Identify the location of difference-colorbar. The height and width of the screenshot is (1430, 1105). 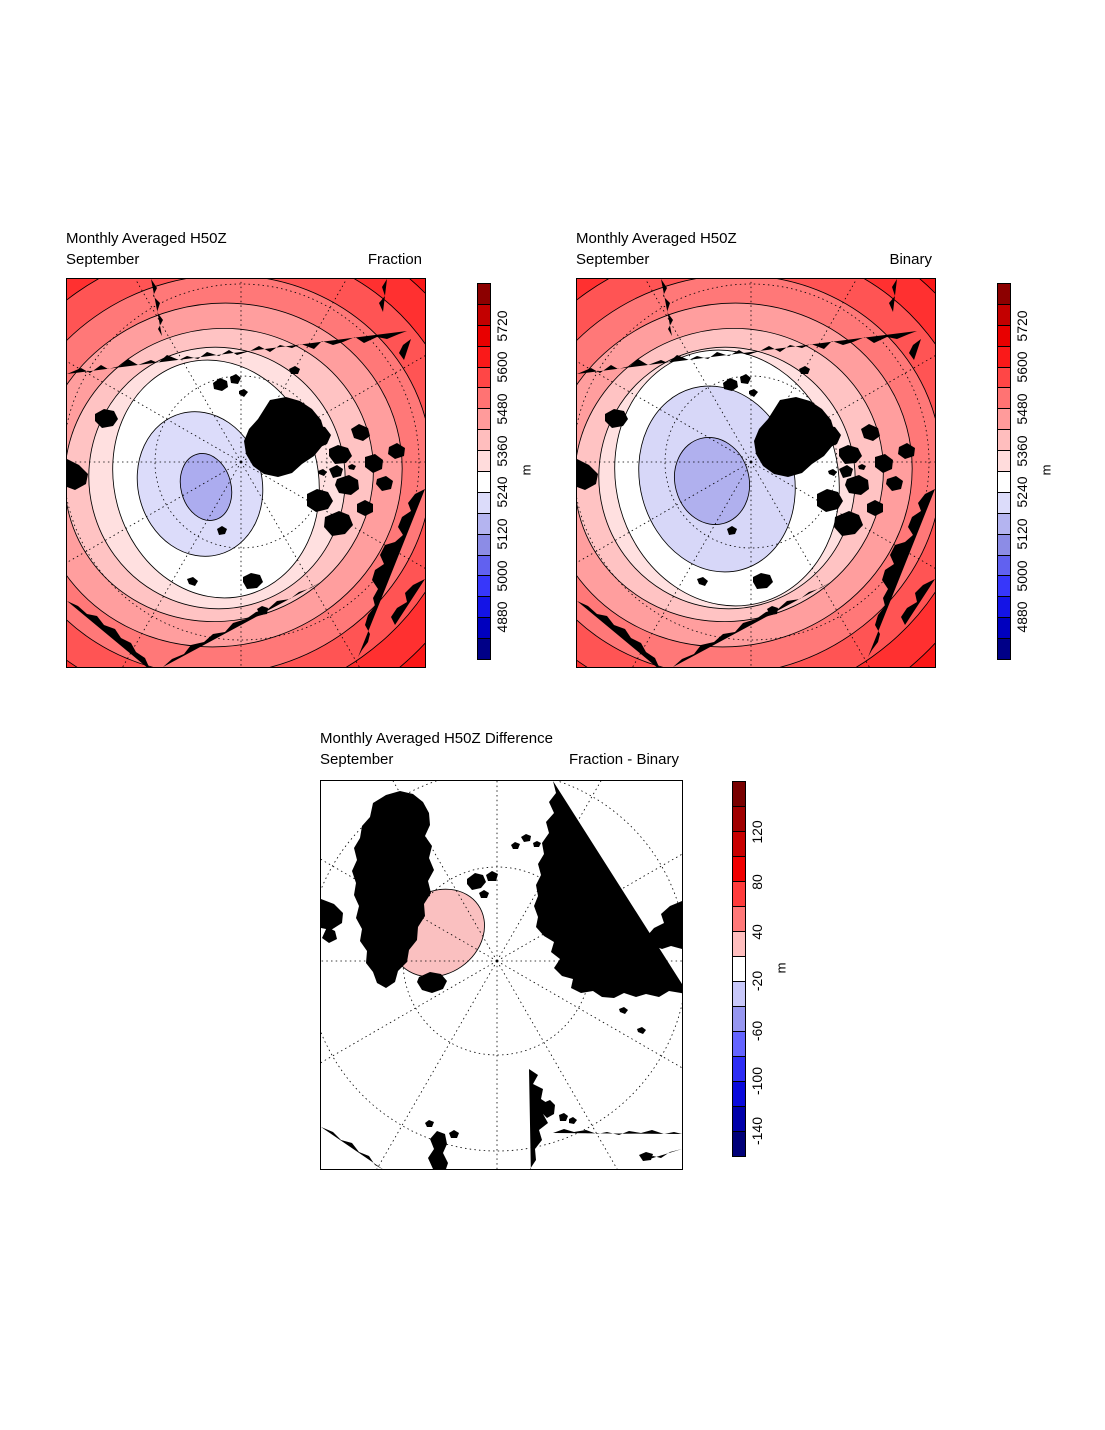
(739, 969).